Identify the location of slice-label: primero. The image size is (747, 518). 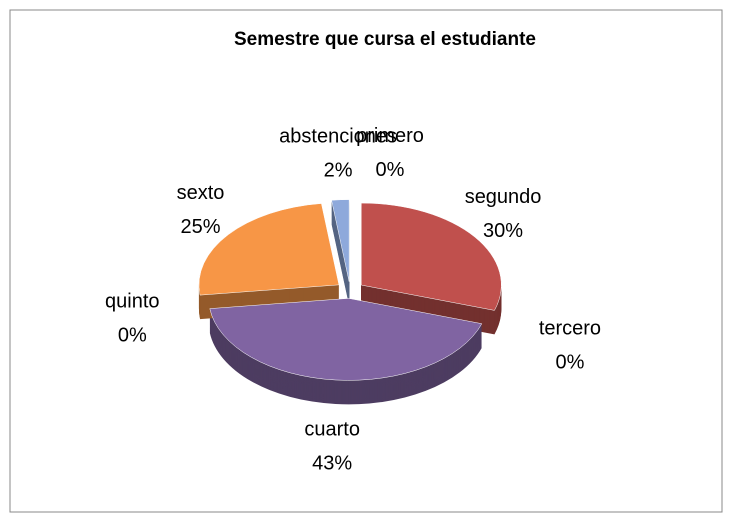
(390, 136).